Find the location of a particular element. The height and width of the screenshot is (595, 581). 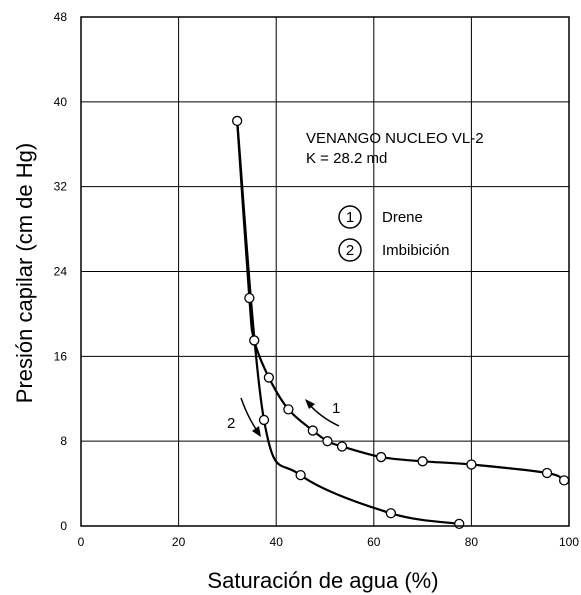

y-tick-label: 32 is located at coordinates (61, 187).